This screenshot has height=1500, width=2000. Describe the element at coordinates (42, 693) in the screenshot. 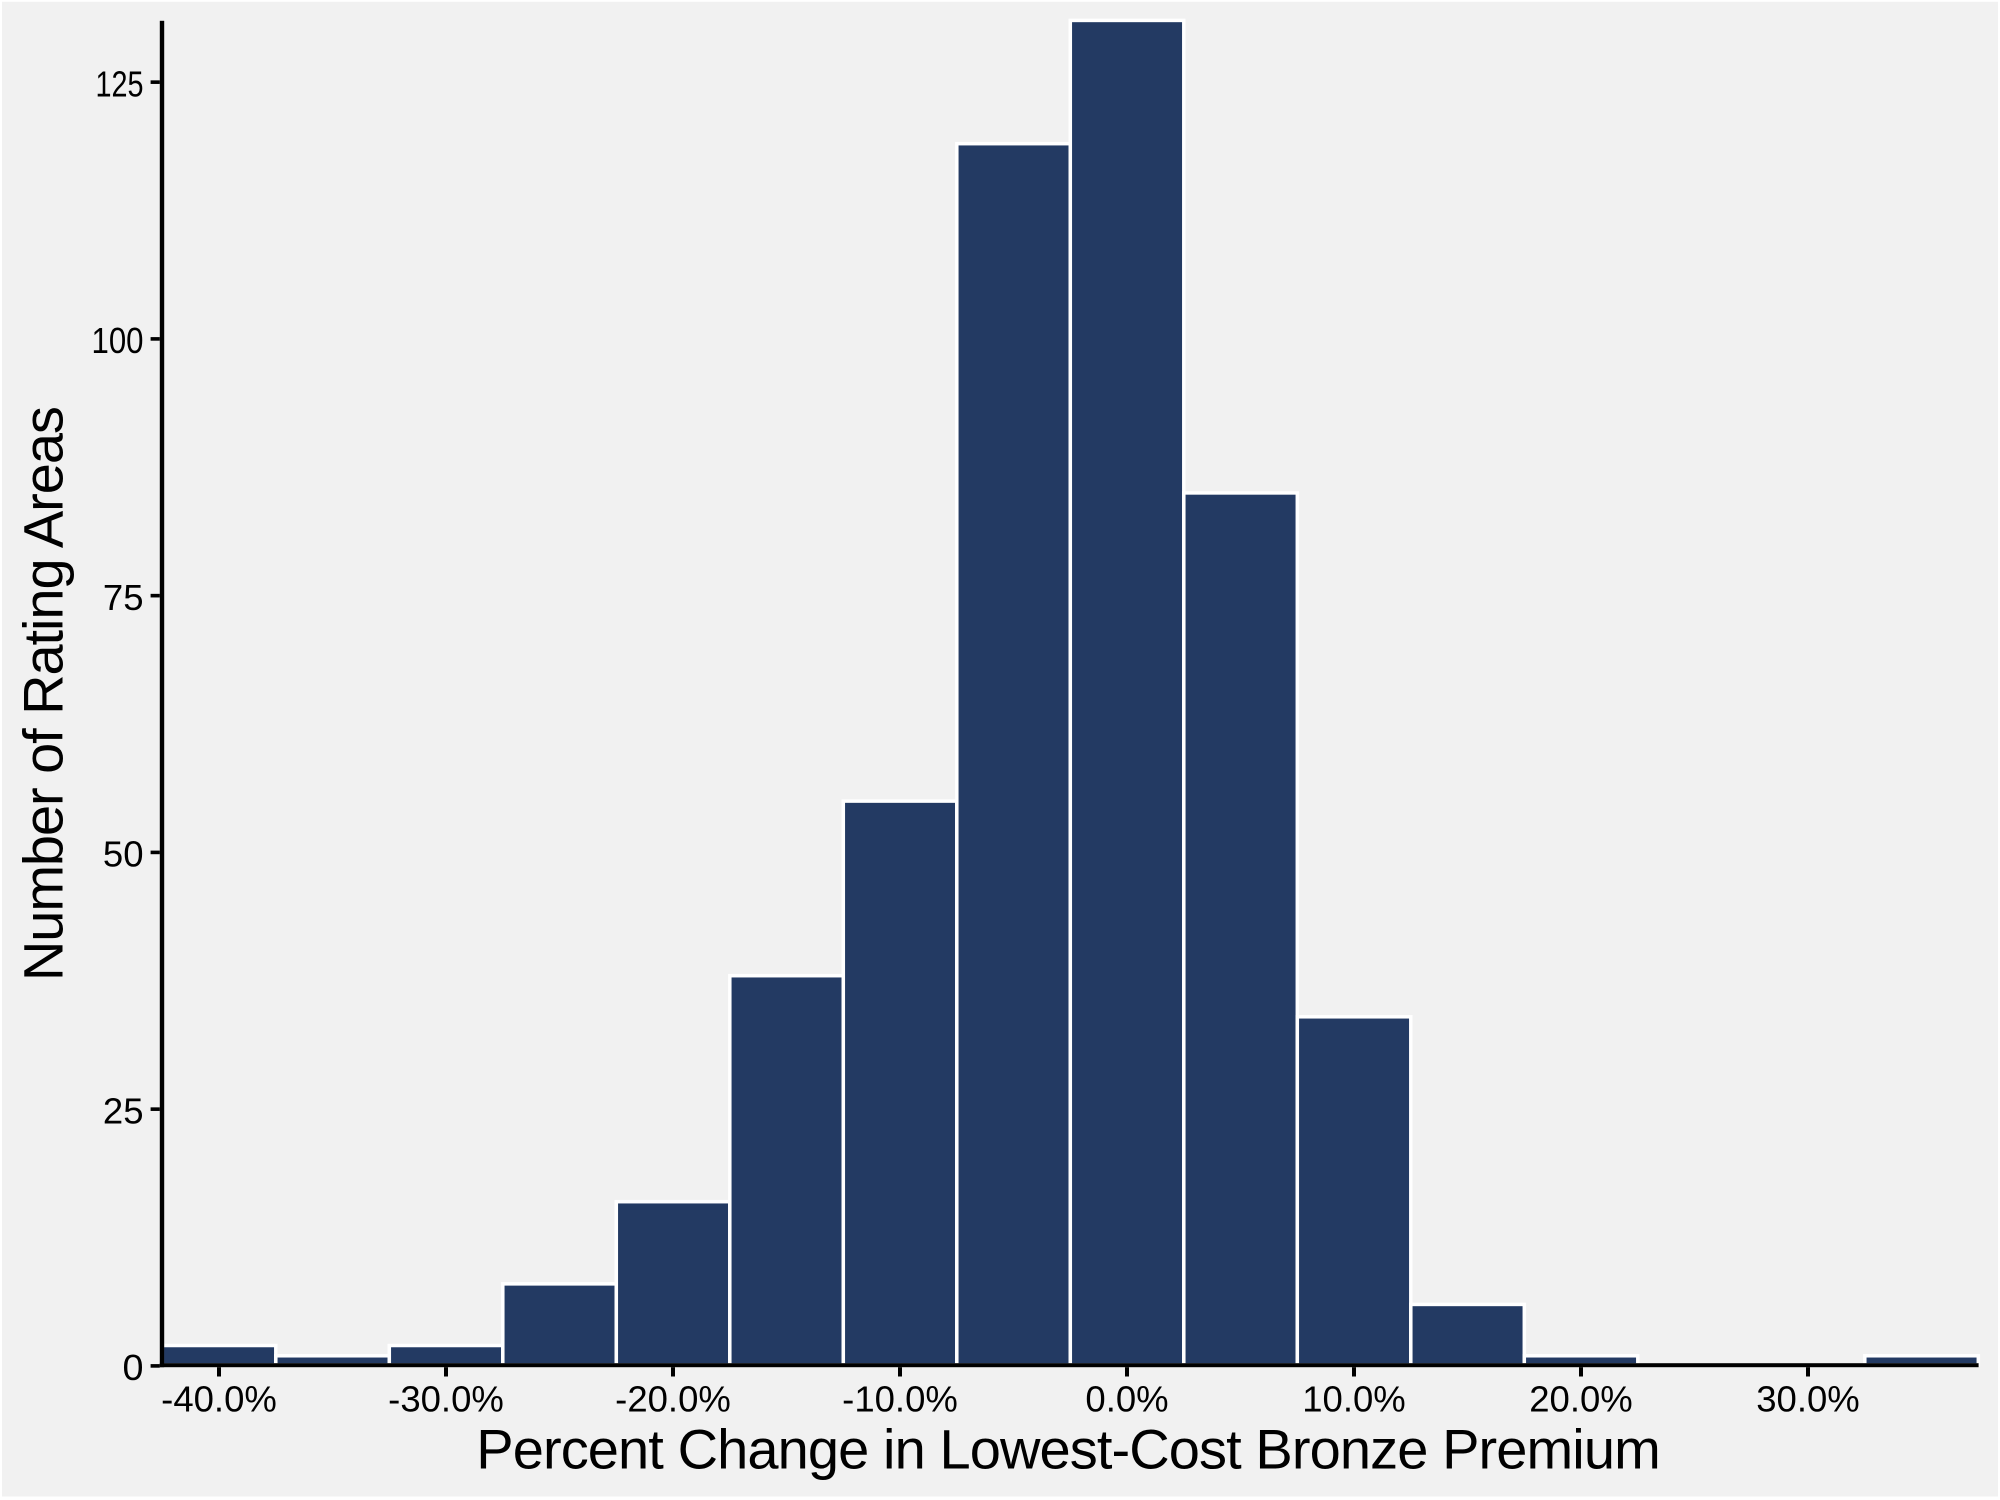

I see `svg-text: Number of Rating Areas` at that location.